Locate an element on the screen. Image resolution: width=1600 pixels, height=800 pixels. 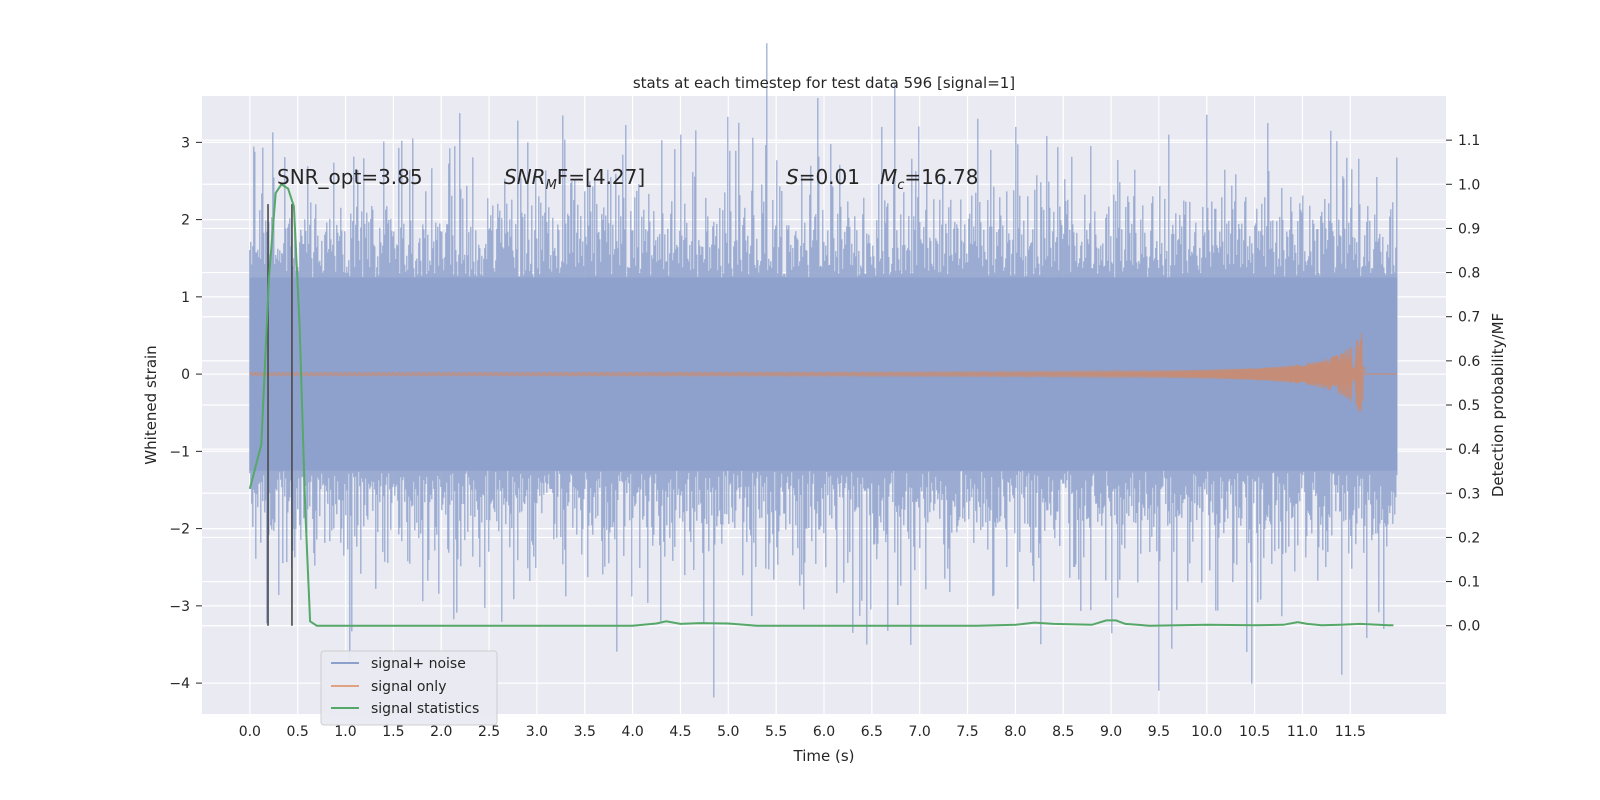
annotation-snr-mf-rest: F=[4.27] is located at coordinates (601, 177).